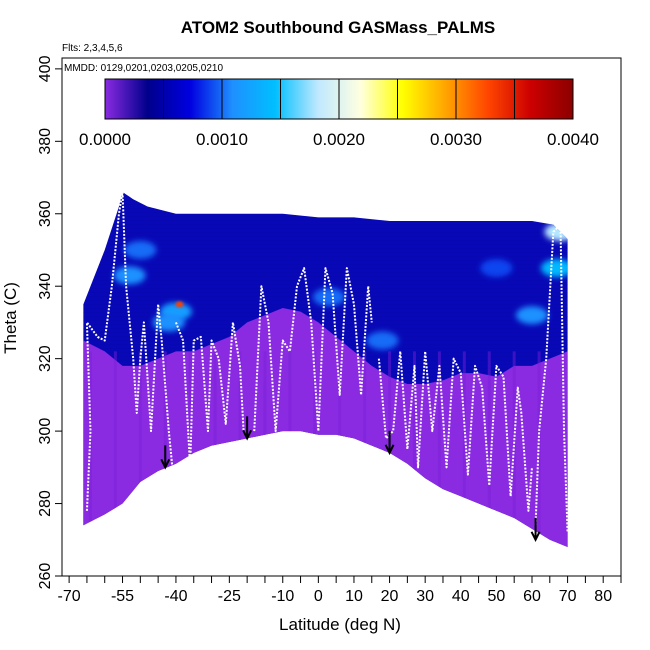 Image resolution: width=650 pixels, height=650 pixels. What do you see at coordinates (390, 596) in the screenshot?
I see `x-tick-label: 20` at bounding box center [390, 596].